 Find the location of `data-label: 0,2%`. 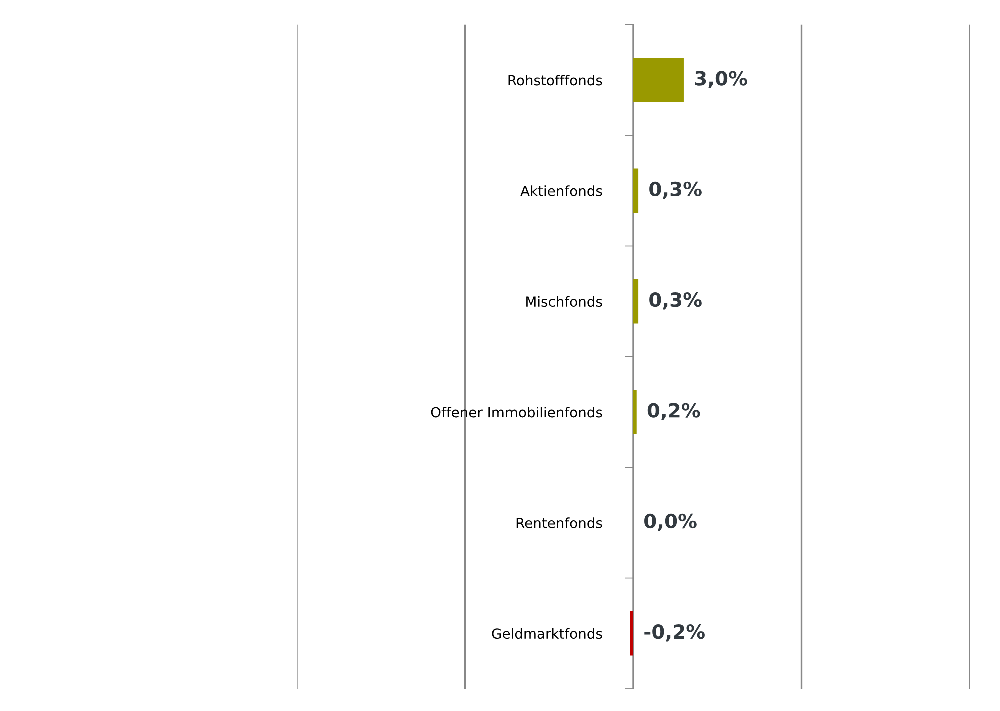

data-label: 0,2% is located at coordinates (674, 411).